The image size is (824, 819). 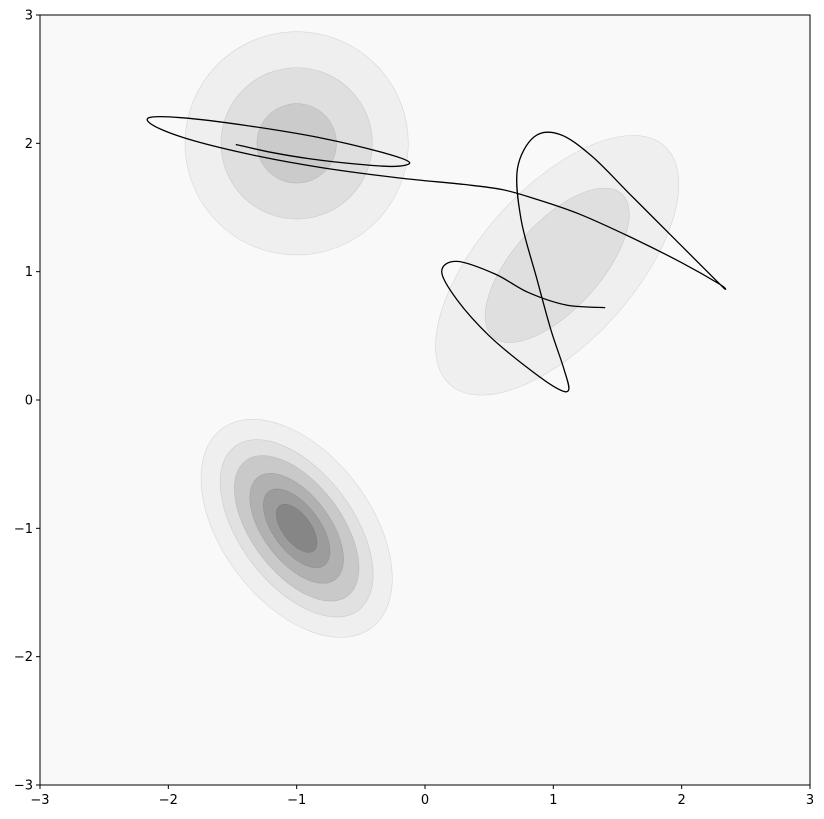 What do you see at coordinates (810, 800) in the screenshot?
I see `x-tick-label: 3` at bounding box center [810, 800].